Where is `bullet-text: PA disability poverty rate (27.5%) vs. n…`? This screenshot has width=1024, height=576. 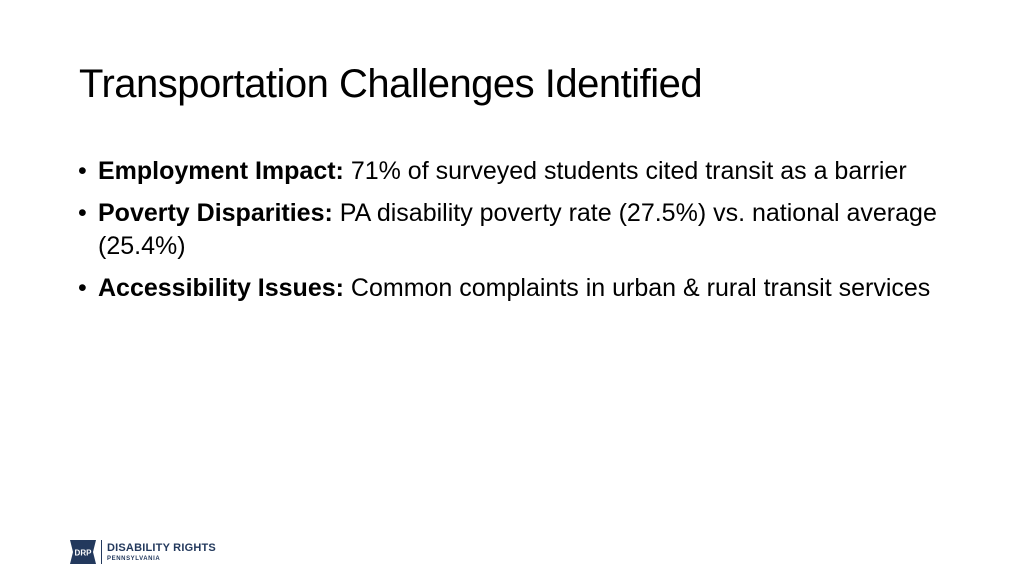 bullet-text: PA disability poverty rate (27.5%) vs. n… is located at coordinates (517, 229).